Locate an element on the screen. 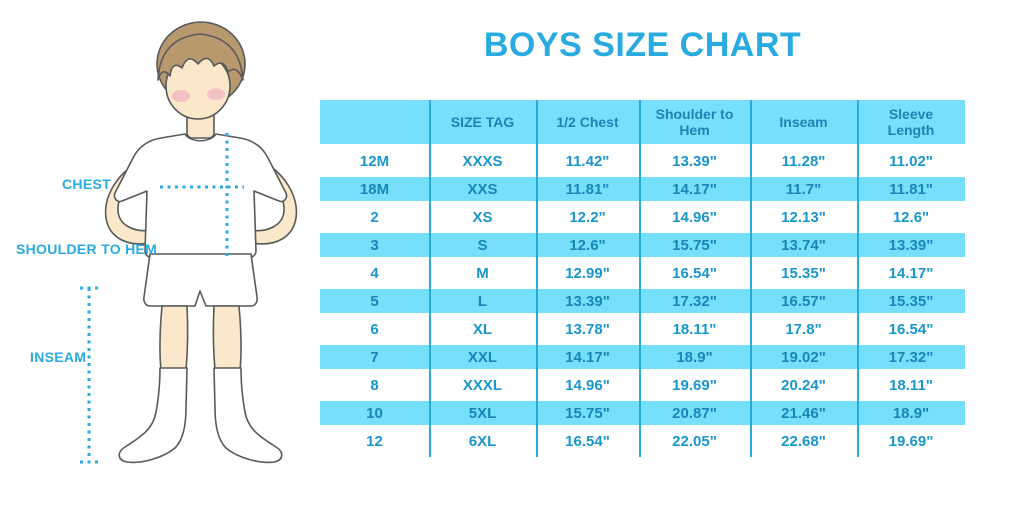 Image resolution: width=1024 pixels, height=512 pixels. measurement-cell: 13.74" is located at coordinates (803, 245).